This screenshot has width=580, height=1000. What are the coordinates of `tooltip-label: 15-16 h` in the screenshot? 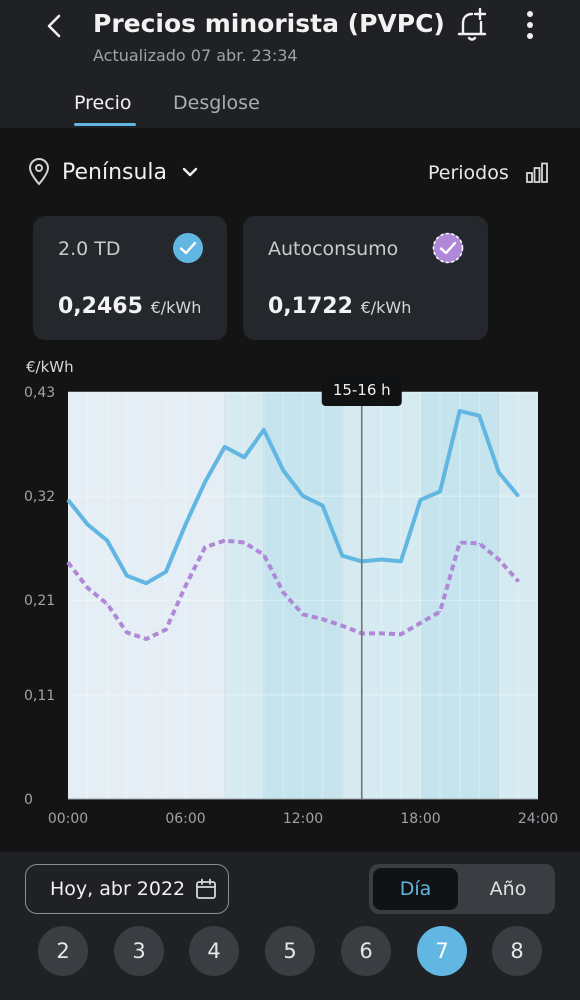 It's located at (362, 390).